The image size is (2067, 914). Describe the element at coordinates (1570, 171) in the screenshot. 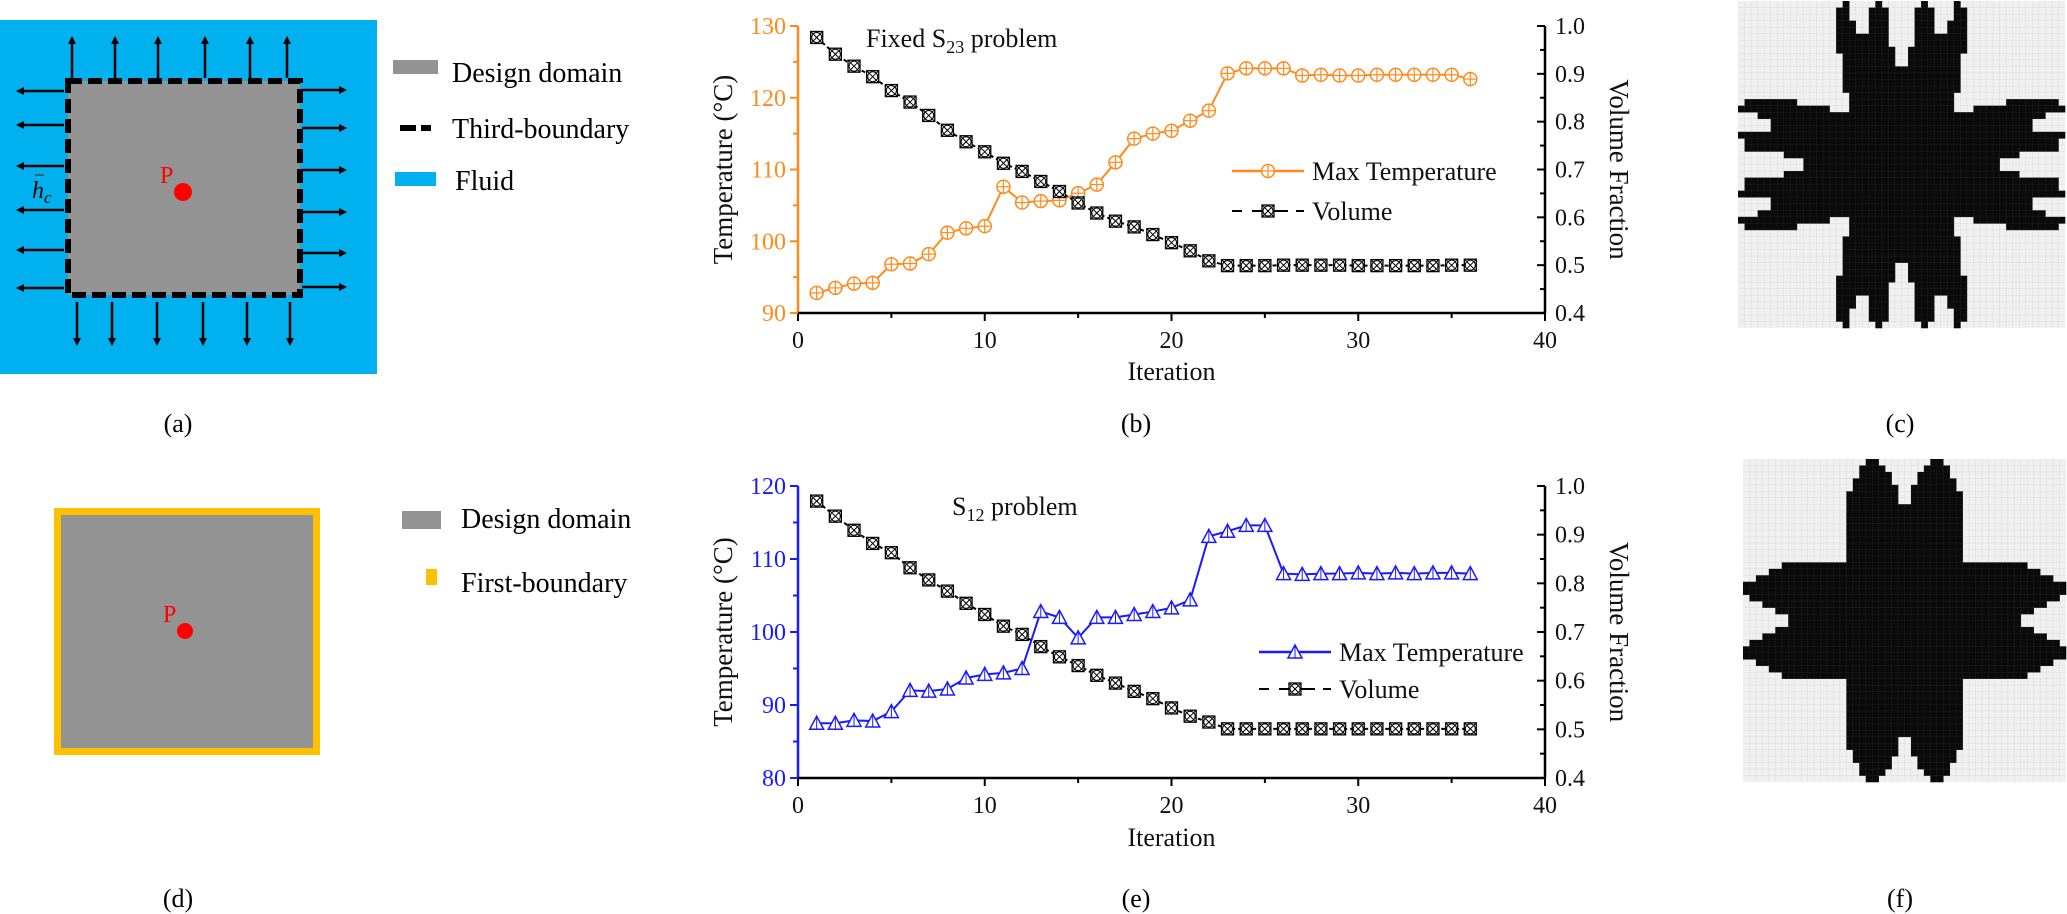

I see `y2-tick-label: 0.7` at that location.